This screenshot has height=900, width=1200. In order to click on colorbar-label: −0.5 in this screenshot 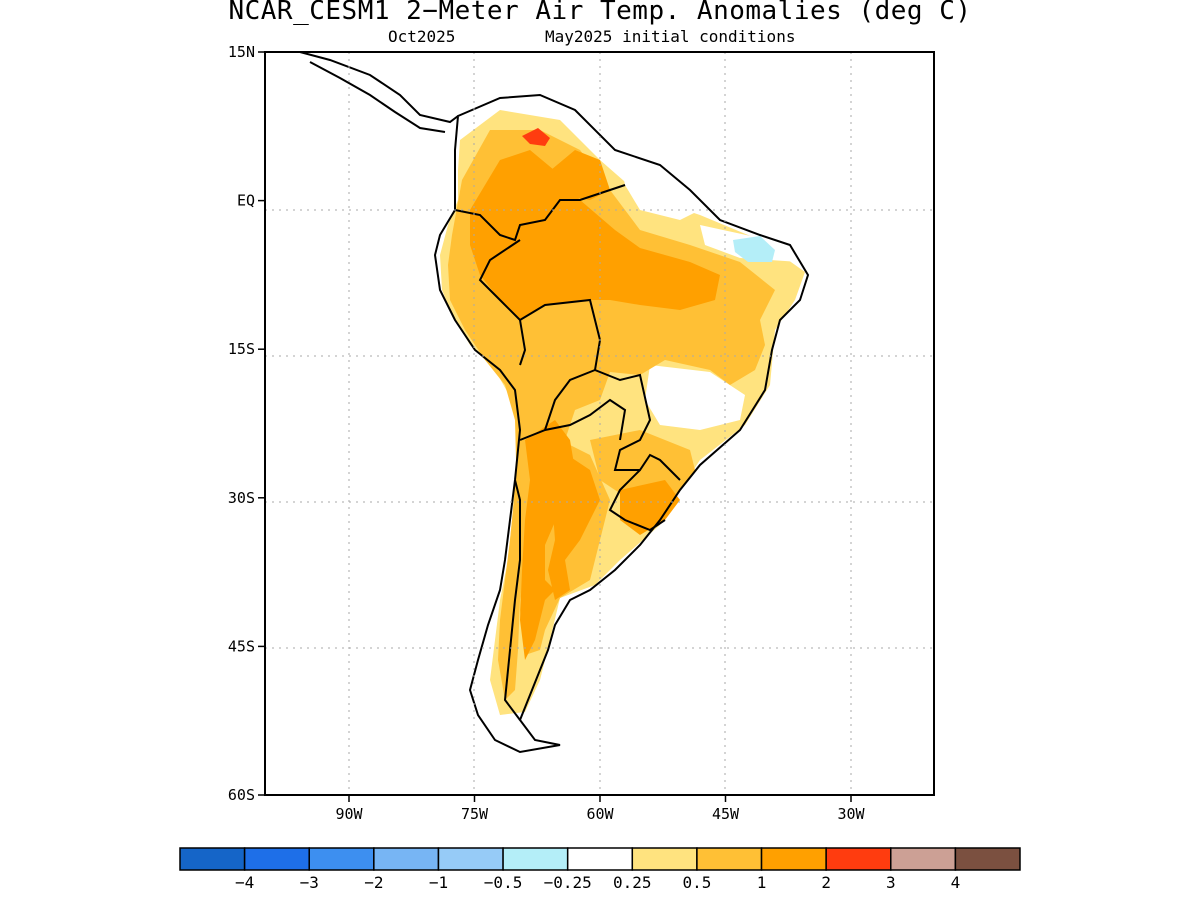, I will do `click(503, 882)`.